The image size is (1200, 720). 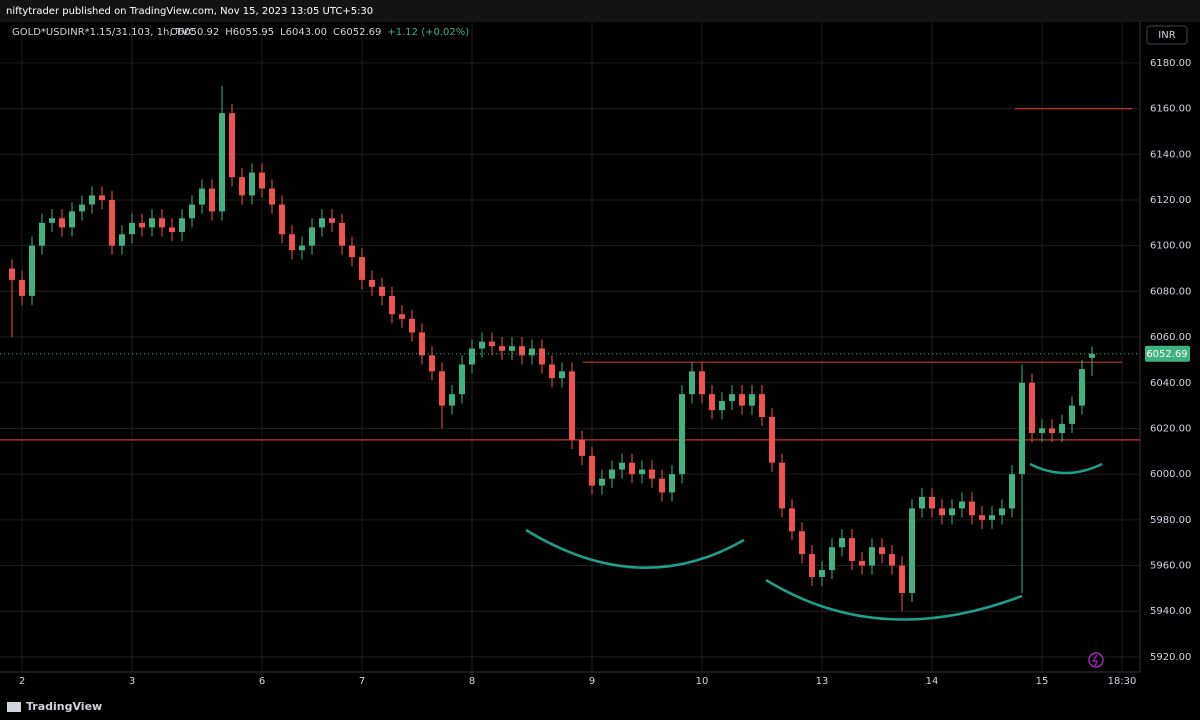 I want to click on arc-drawing, so click(x=635, y=548).